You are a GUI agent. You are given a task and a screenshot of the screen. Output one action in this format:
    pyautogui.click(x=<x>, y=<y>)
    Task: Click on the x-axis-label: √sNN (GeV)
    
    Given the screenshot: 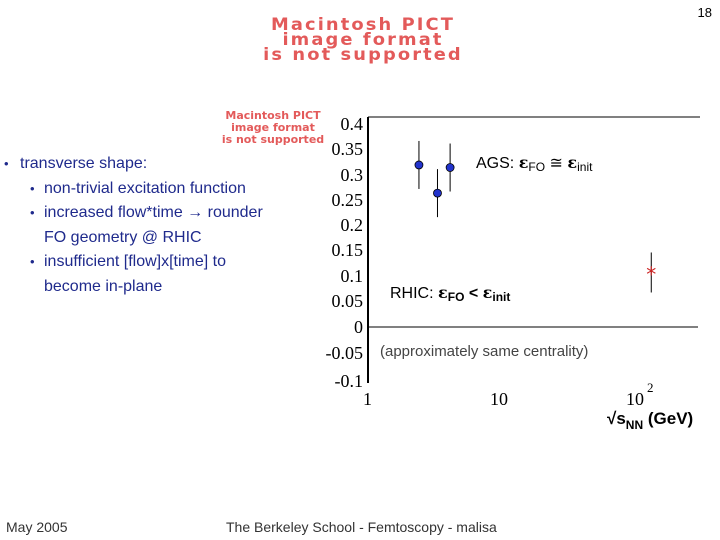 What is the action you would take?
    pyautogui.click(x=650, y=420)
    